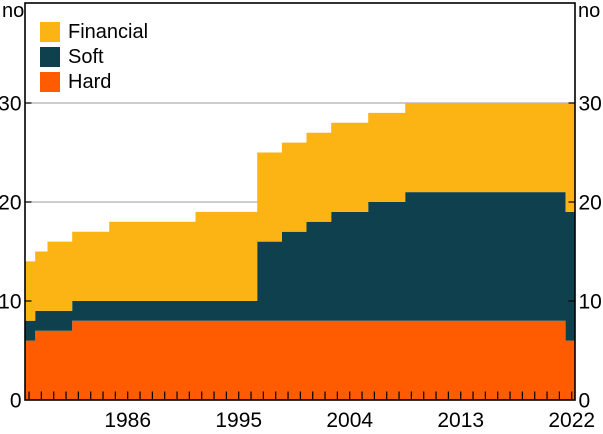  Describe the element at coordinates (238, 420) in the screenshot. I see `x-axis-label-1995: 1995` at that location.